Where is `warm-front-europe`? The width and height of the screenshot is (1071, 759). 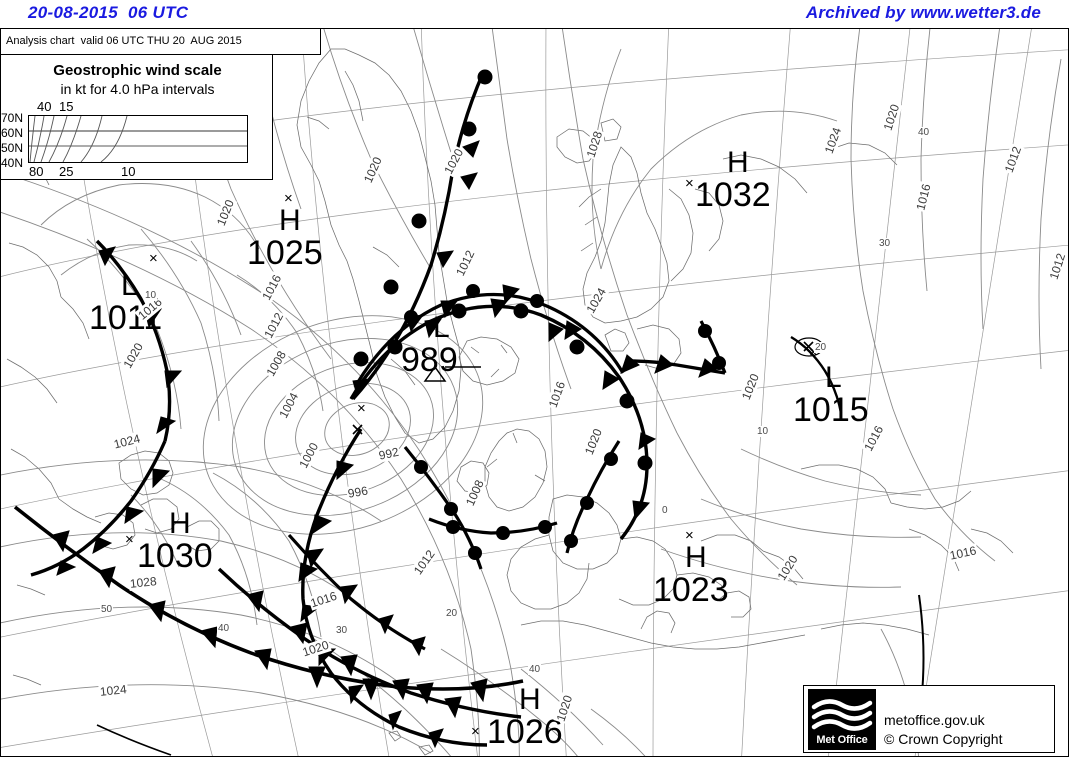 warm-front-europe is located at coordinates (443, 507).